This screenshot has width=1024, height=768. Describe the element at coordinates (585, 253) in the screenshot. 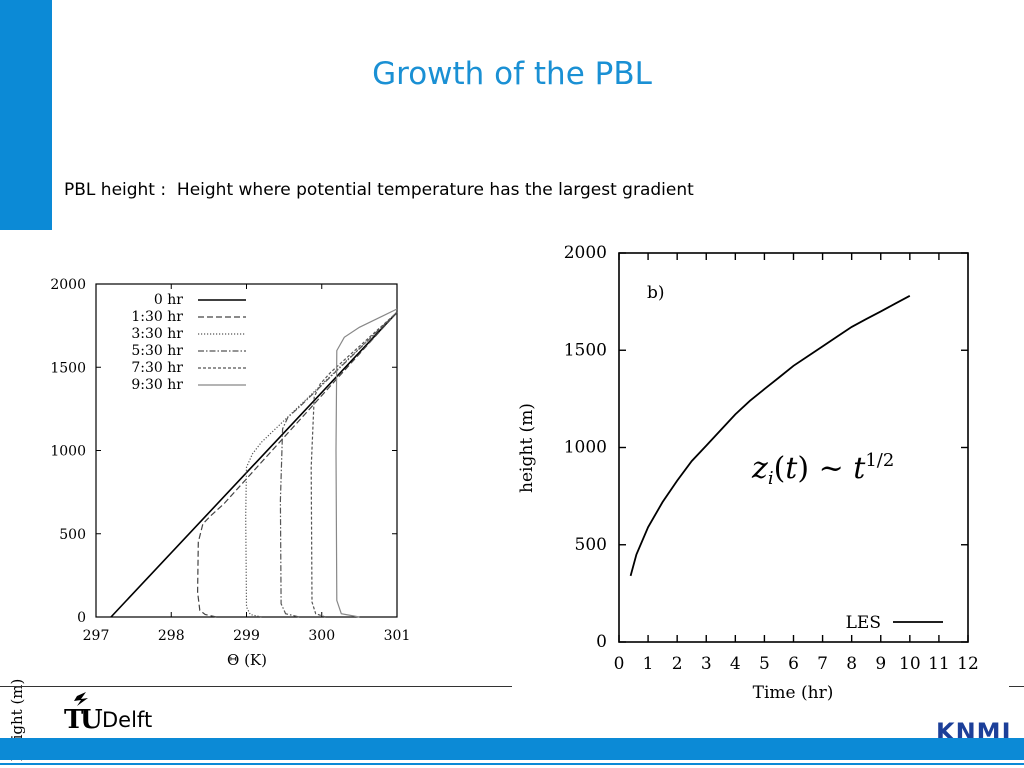

I see `chart2-y-tick-label: 2000` at that location.